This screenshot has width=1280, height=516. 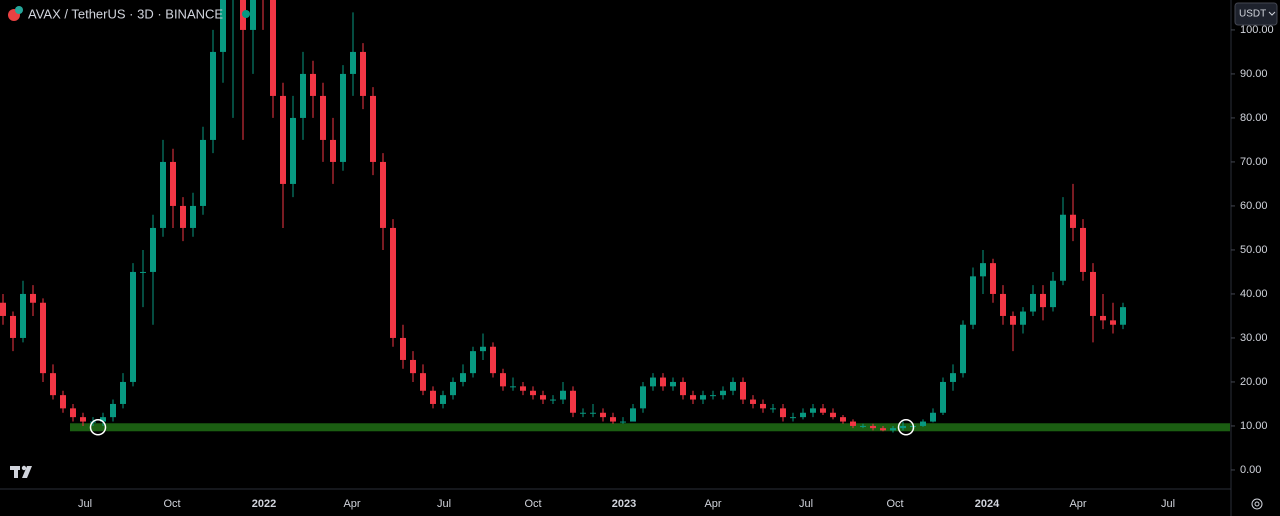 What do you see at coordinates (21, 471) in the screenshot?
I see `tv-logo` at bounding box center [21, 471].